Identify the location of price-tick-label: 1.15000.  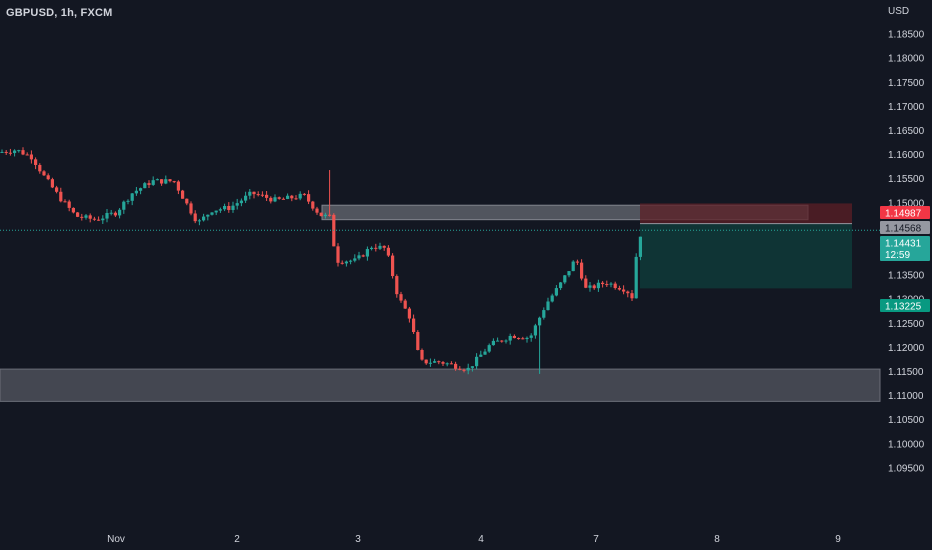
(906, 203).